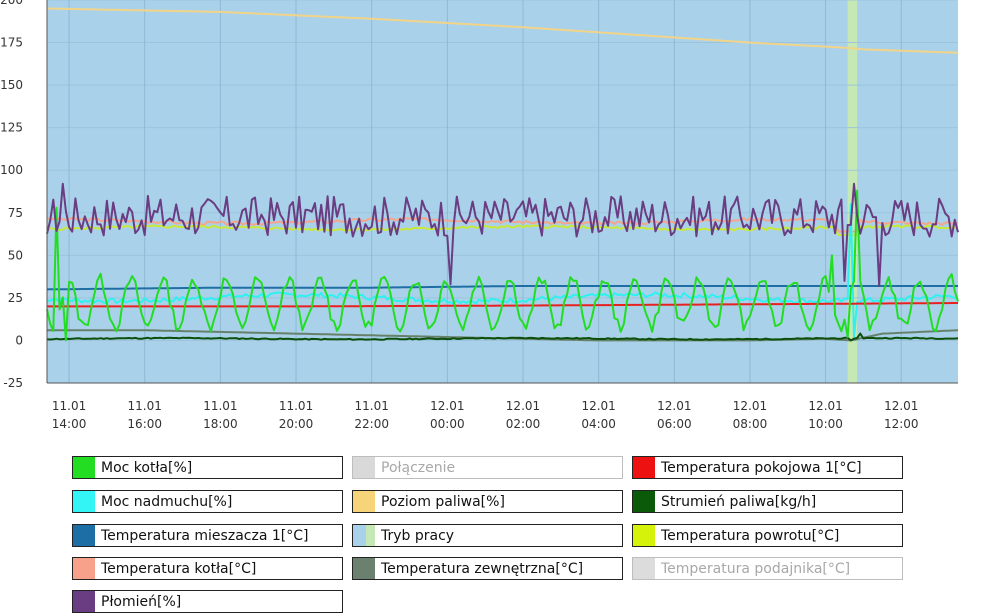 This screenshot has height=613, width=986. What do you see at coordinates (19, 340) in the screenshot?
I see `y-tick-label: 0` at bounding box center [19, 340].